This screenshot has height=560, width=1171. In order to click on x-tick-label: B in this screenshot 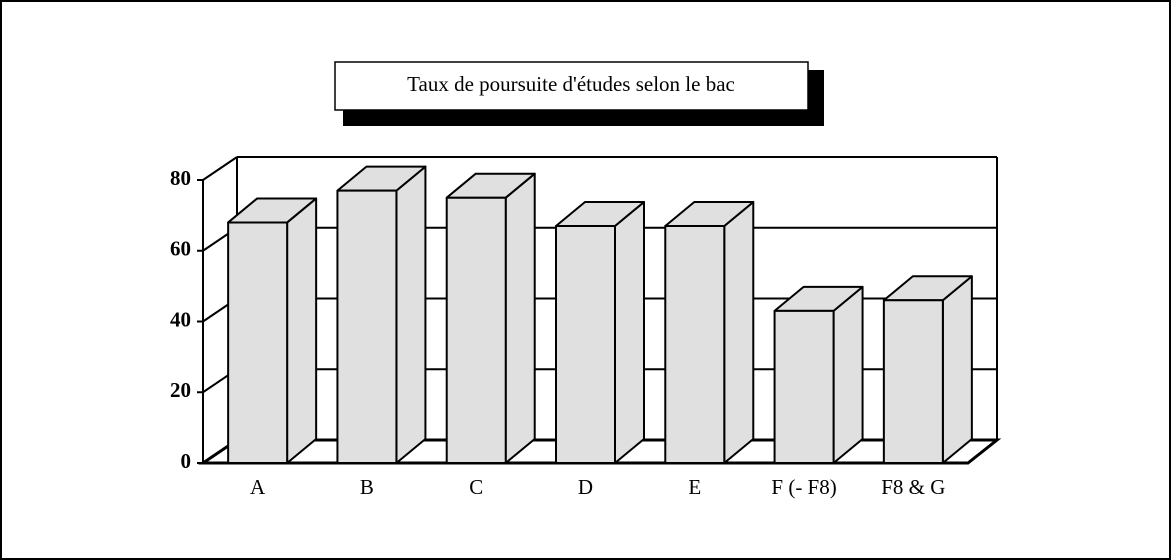, I will do `click(367, 487)`.